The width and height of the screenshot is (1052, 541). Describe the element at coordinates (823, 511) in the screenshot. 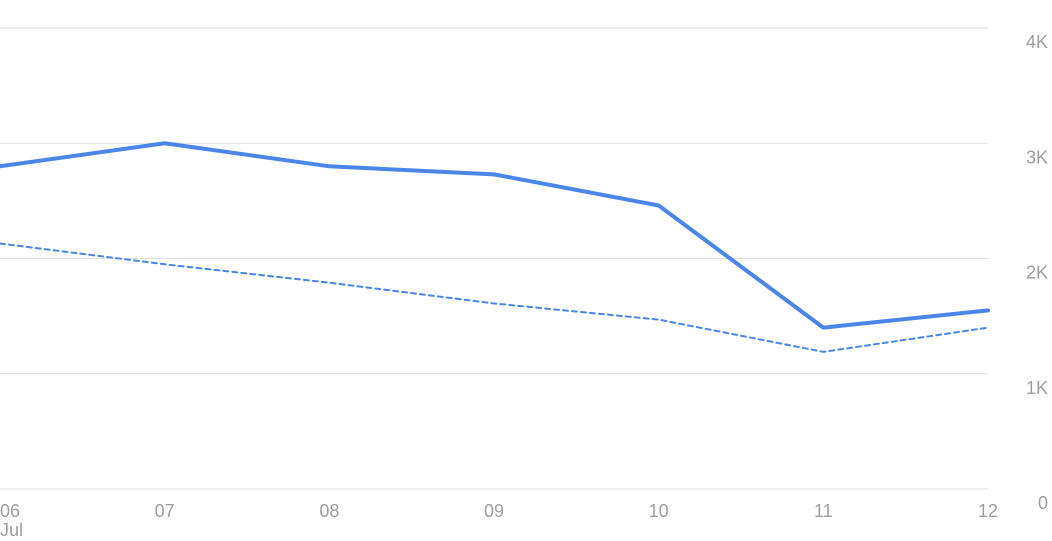

I see `x-tick-label: 11` at that location.